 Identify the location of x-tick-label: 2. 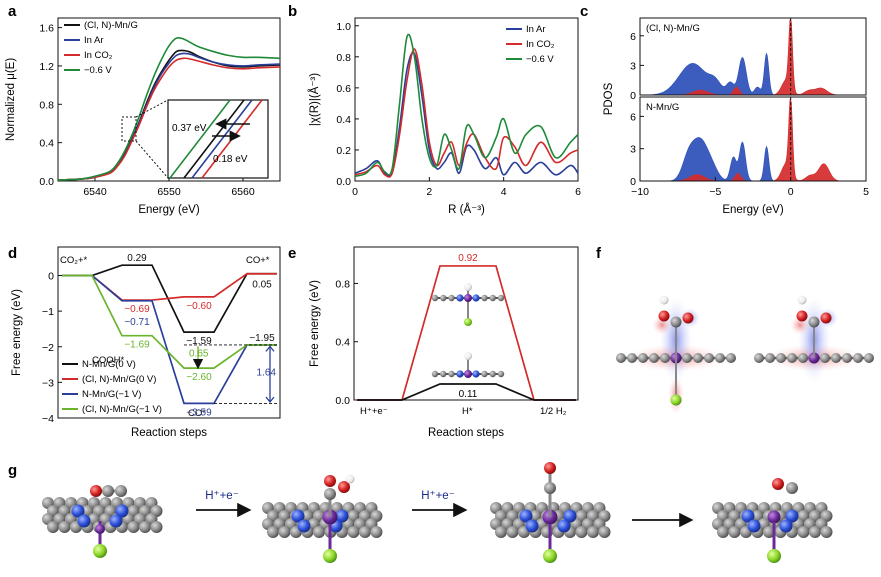
(429, 192).